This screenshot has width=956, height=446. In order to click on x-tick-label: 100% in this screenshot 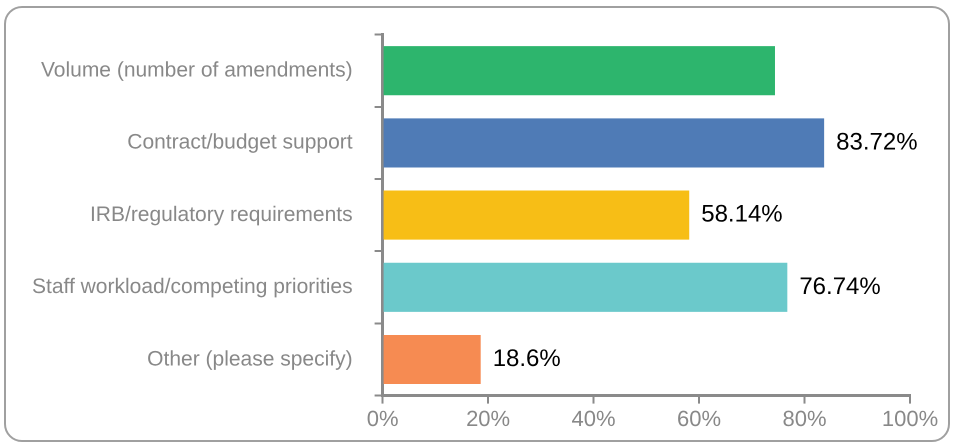, I will do `click(910, 418)`.